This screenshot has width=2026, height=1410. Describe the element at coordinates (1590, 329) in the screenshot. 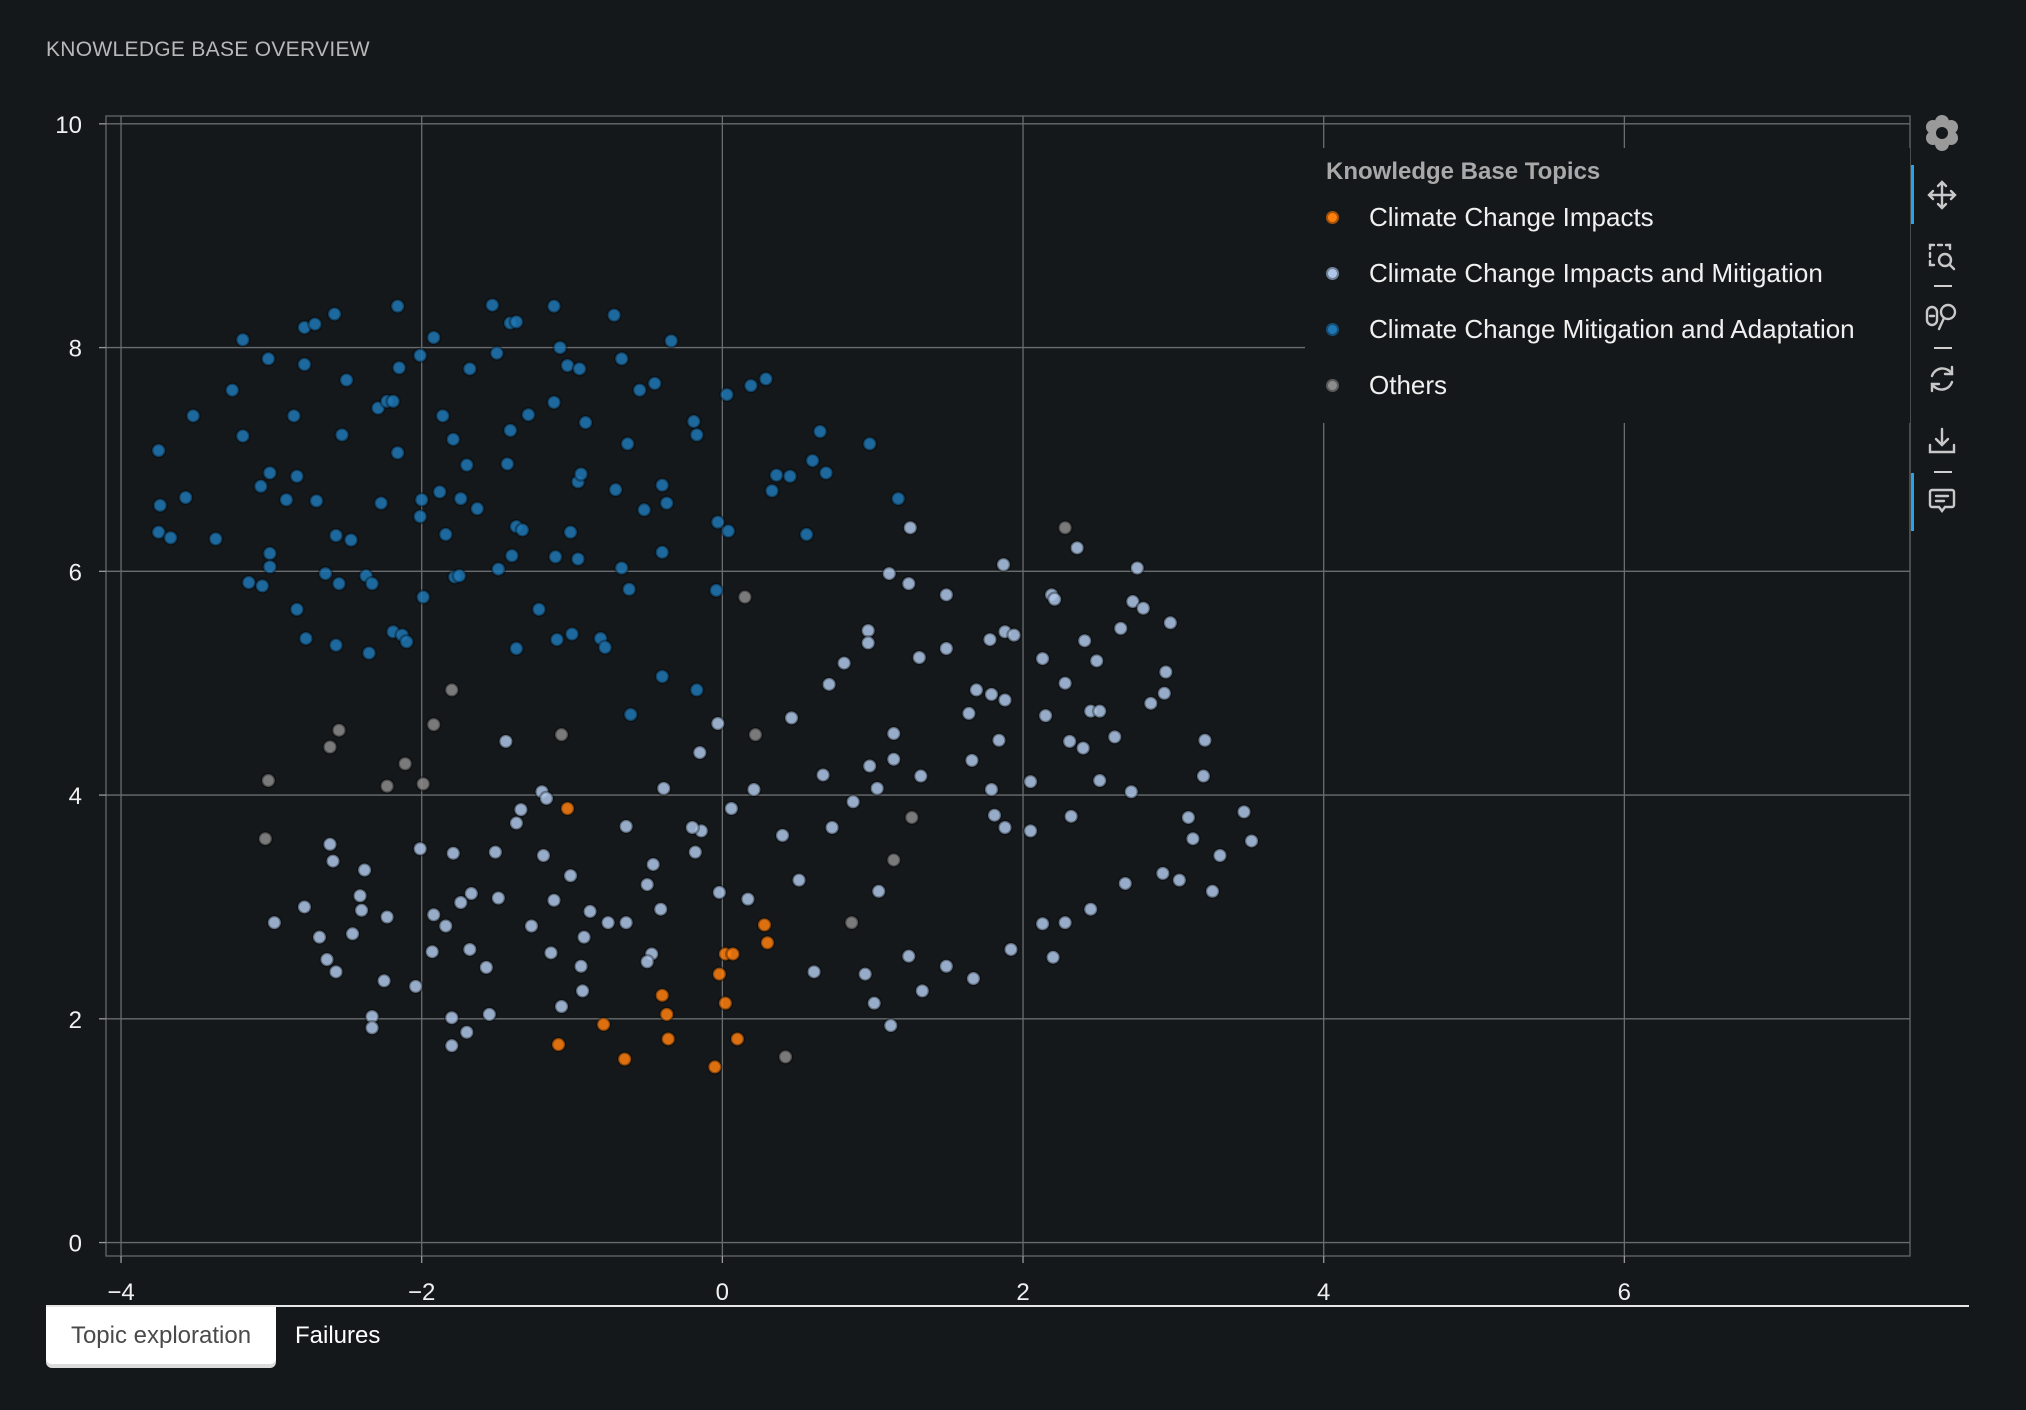

I see `legend-item-mitigation-and-adaptation: Climate Change Mitigation and Adaptation` at that location.